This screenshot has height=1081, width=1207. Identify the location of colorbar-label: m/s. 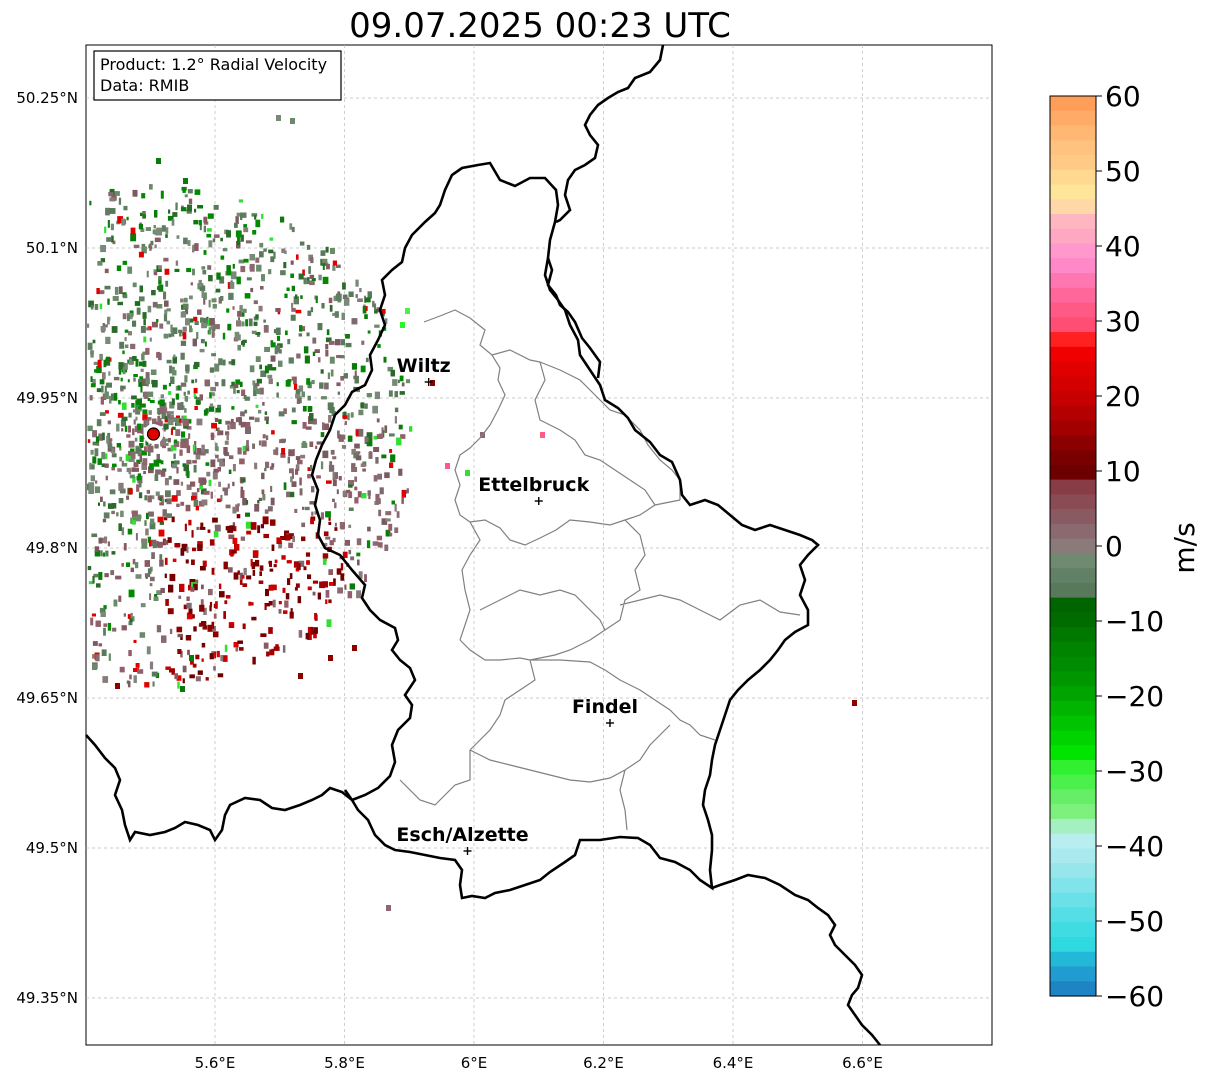
(1184, 547).